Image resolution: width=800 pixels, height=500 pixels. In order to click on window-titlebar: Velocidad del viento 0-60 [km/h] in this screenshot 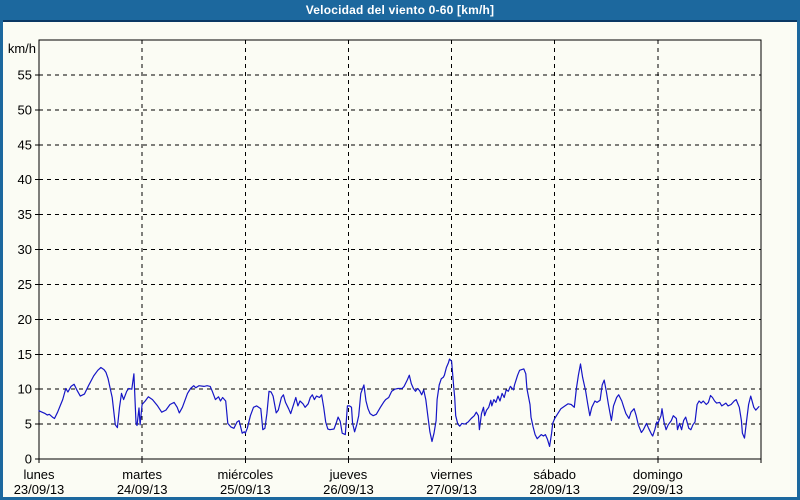, I will do `click(400, 11)`.